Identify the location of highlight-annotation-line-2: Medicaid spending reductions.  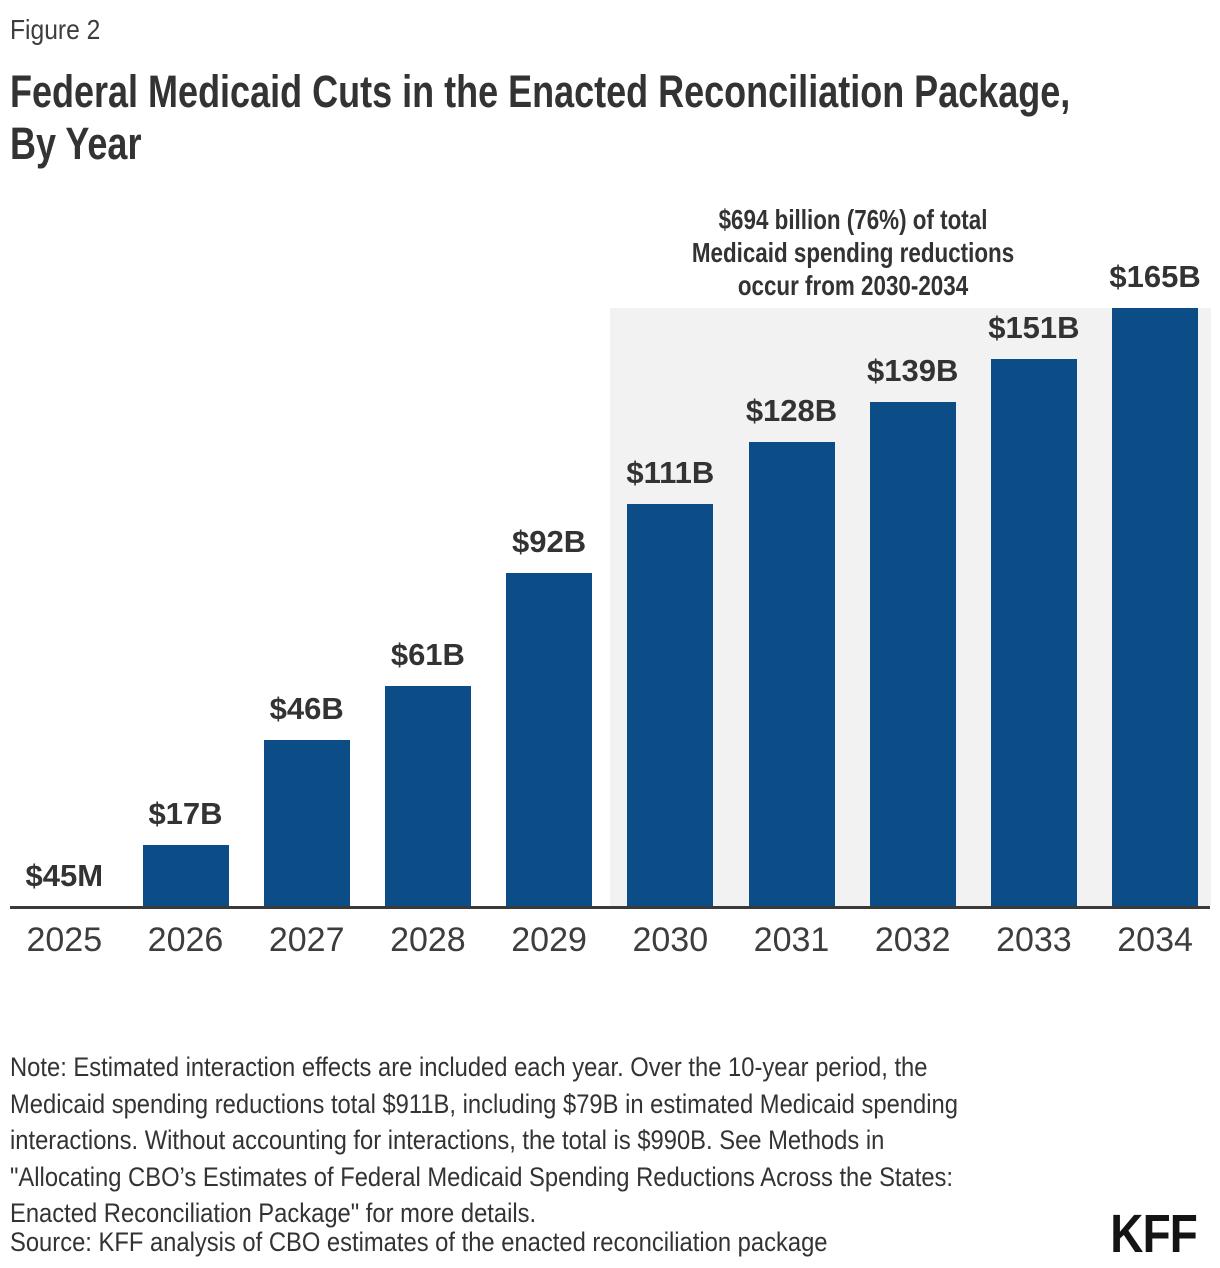
(853, 252).